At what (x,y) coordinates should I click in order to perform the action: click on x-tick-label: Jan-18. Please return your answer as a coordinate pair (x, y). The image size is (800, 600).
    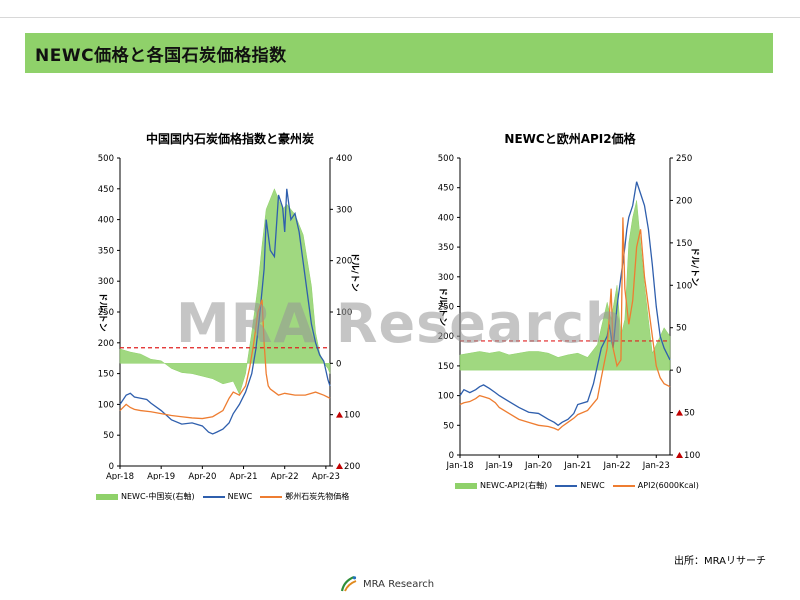
    Looking at the image, I should click on (460, 466).